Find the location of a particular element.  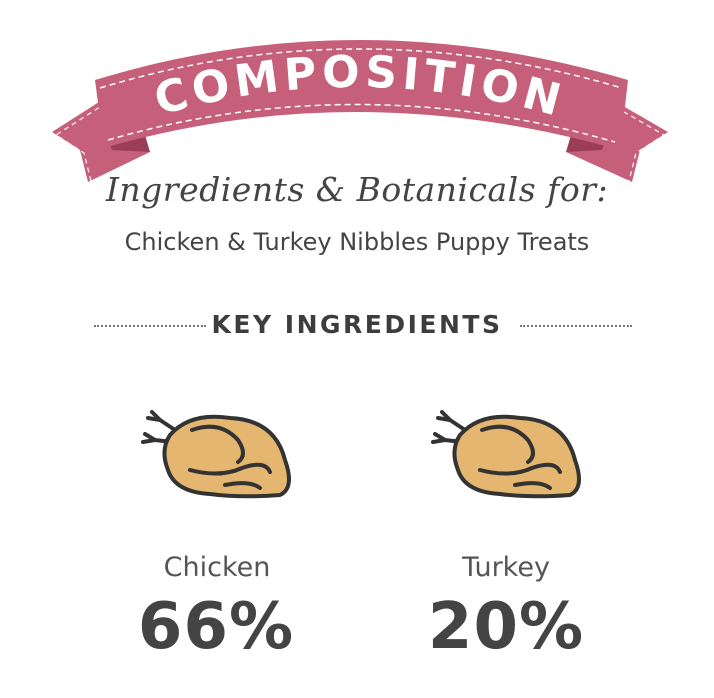

product-name: Chicken & Turkey Nibbles Puppy Treats is located at coordinates (357, 242).